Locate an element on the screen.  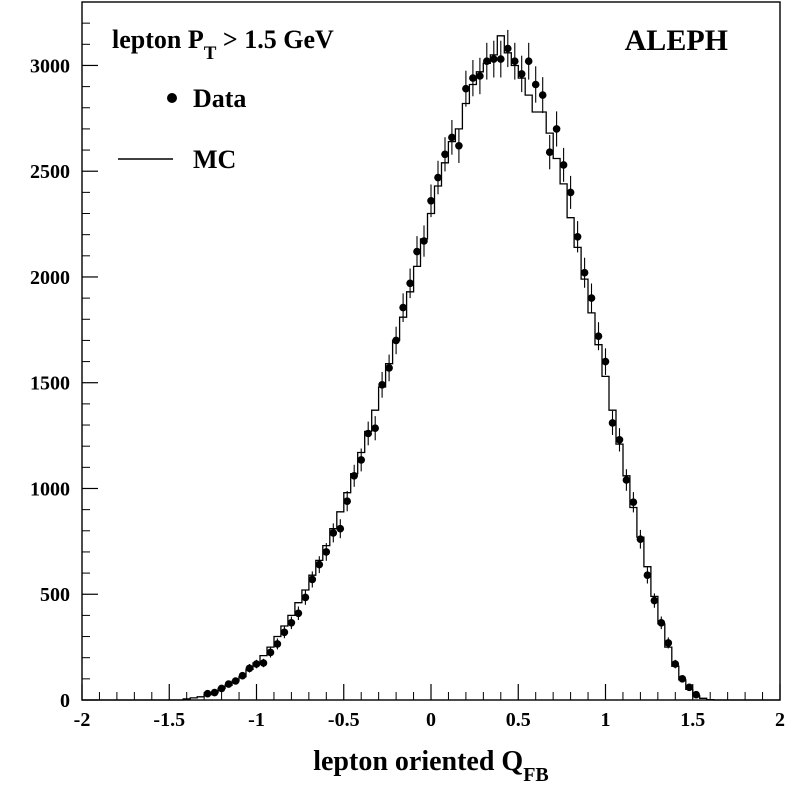
x-tick-label: 1 is located at coordinates (606, 720).